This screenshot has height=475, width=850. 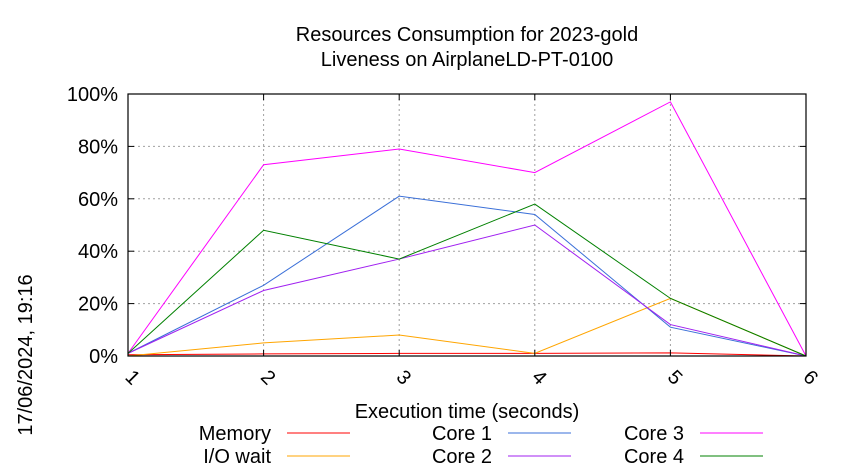 I want to click on x-tick-label: 1, so click(x=132, y=377).